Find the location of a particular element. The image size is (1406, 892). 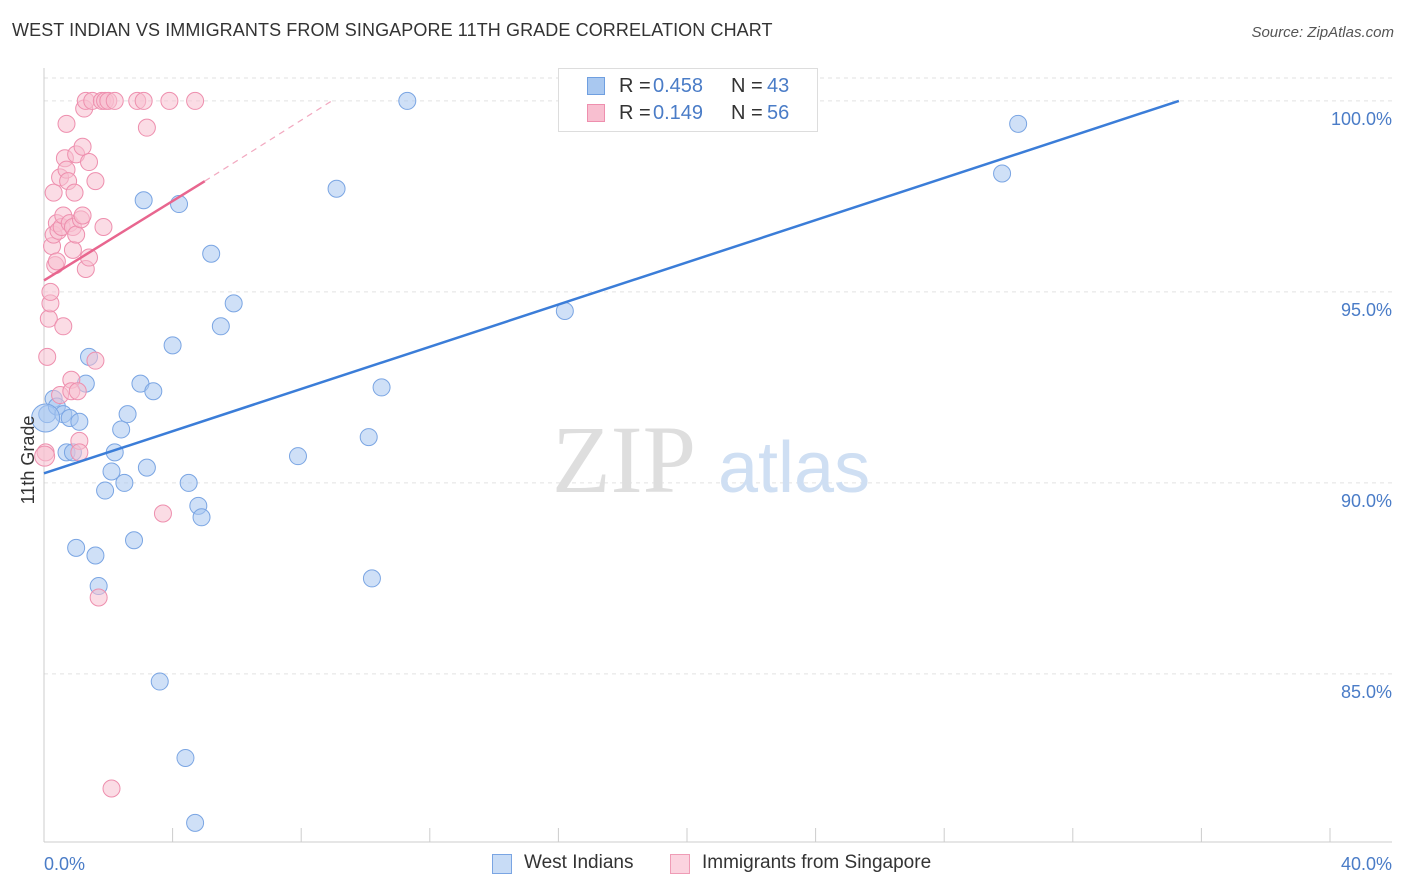

legend-r-value: 0.149 is located at coordinates (678, 113).